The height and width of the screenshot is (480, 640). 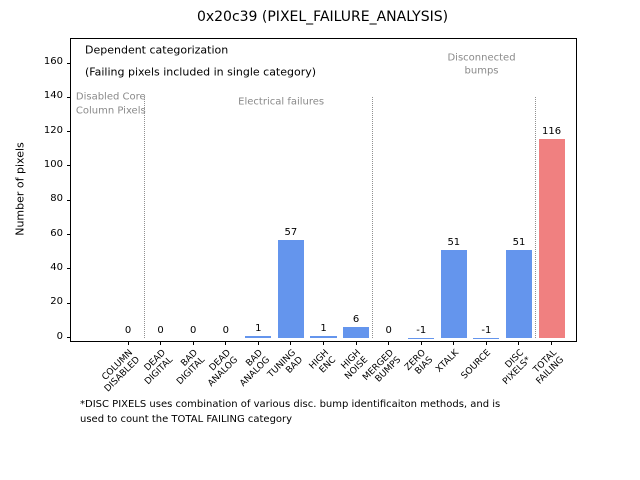 I want to click on y-tick-label: 140, so click(x=53, y=96).